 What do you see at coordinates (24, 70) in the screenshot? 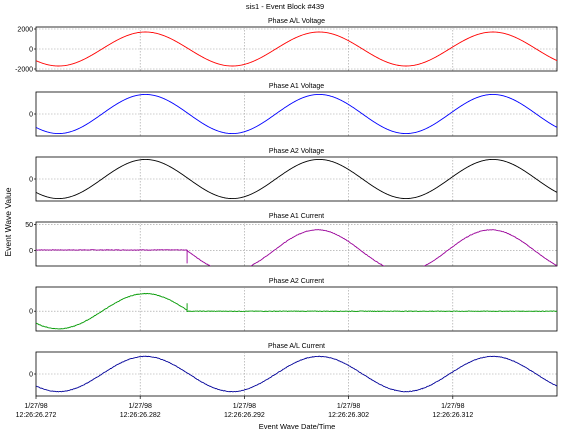
I see `y-tick-label: -2000` at bounding box center [24, 70].